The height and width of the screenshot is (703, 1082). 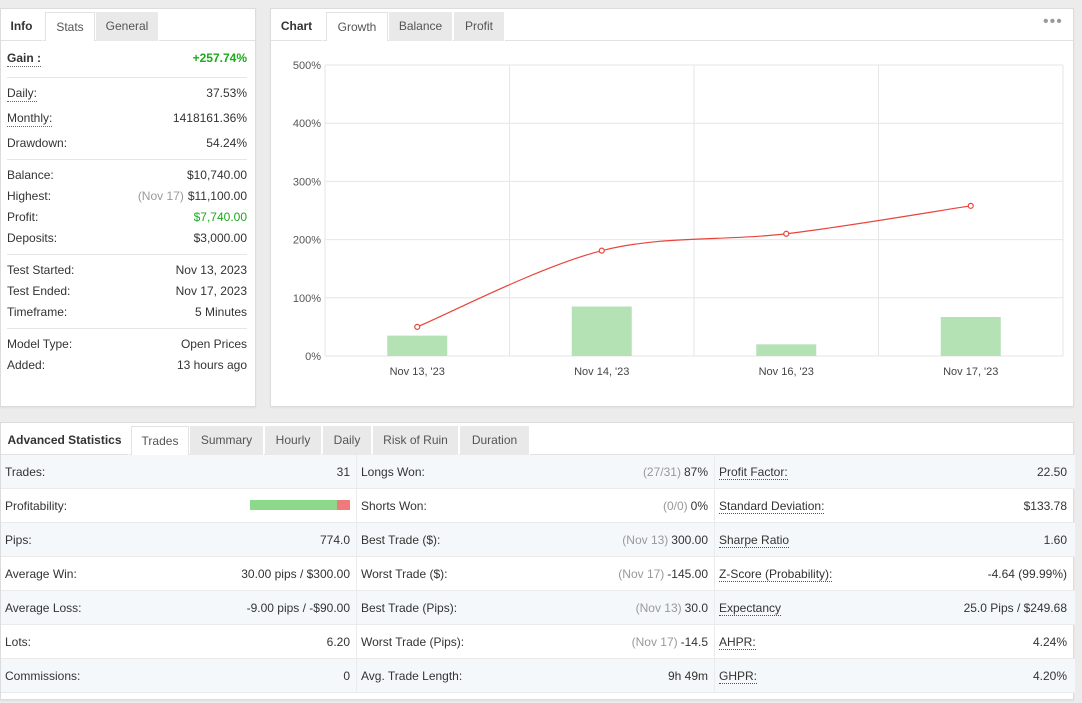 I want to click on tab-daily: Daily, so click(x=347, y=440).